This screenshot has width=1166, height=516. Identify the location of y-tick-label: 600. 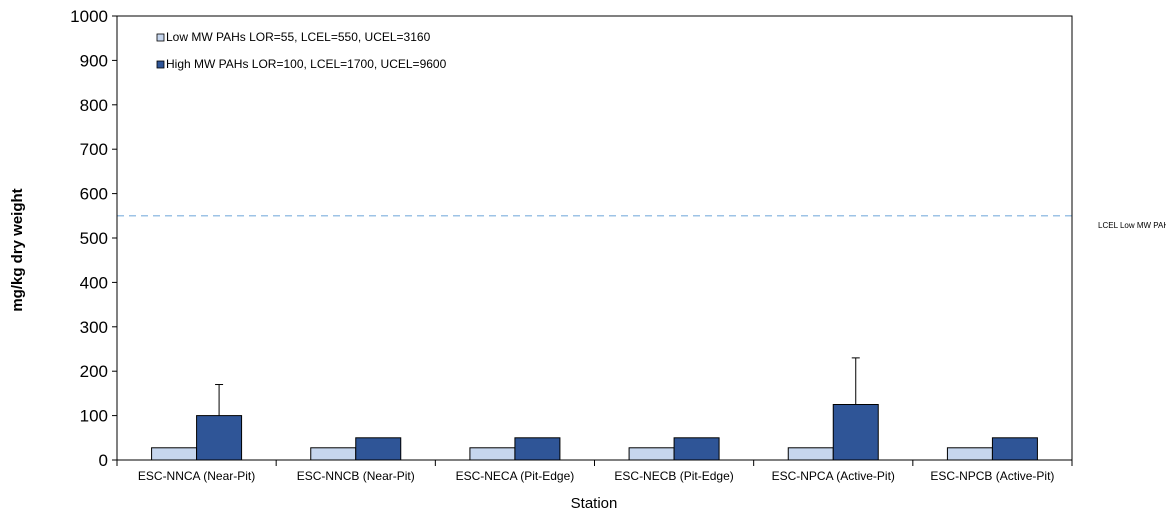
(94, 194).